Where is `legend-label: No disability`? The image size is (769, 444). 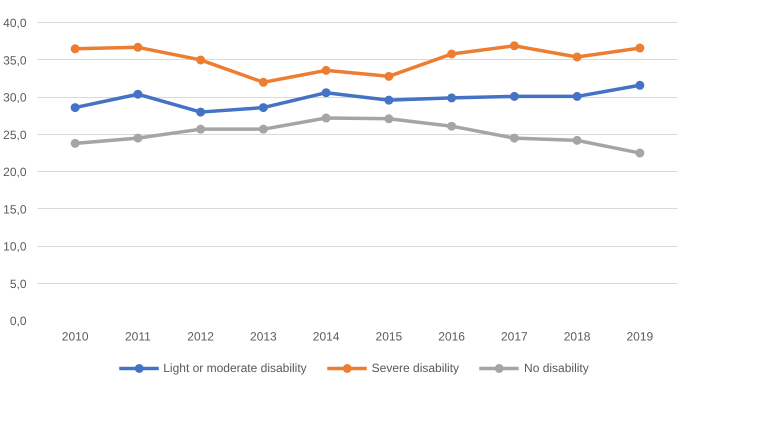
legend-label: No disability is located at coordinates (556, 368).